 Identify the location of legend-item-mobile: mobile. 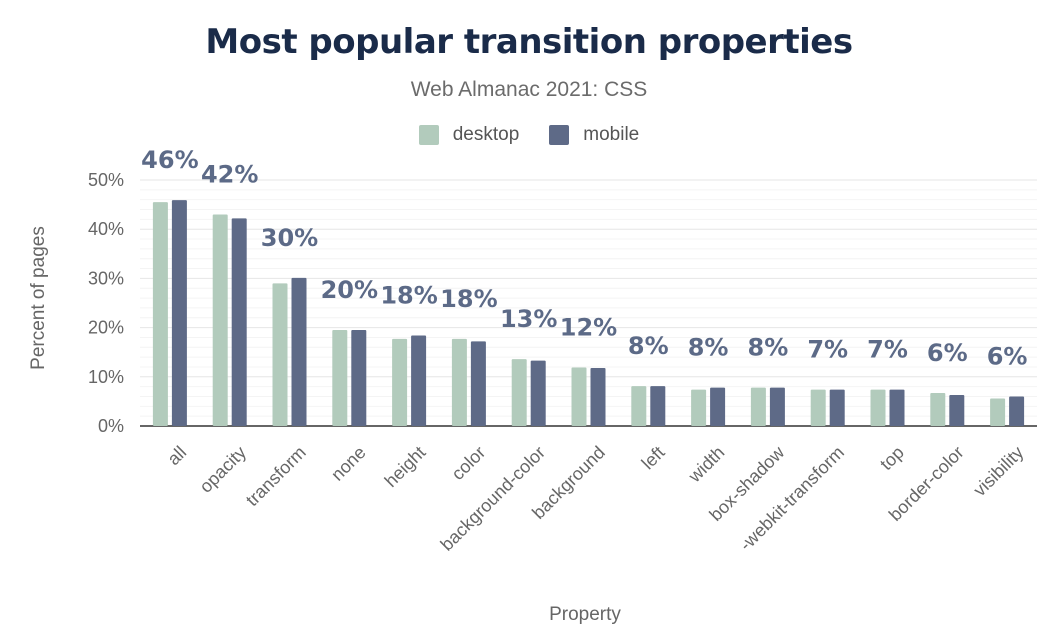
(594, 135).